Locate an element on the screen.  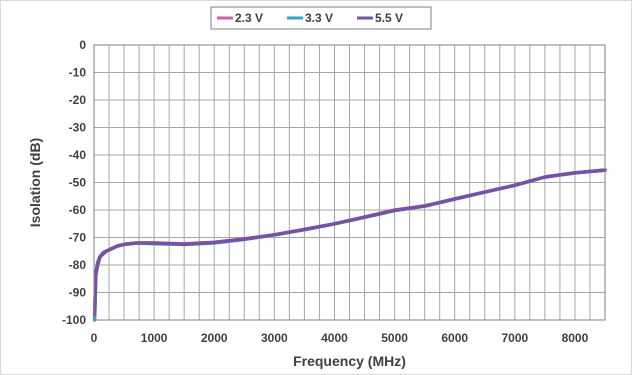
y-tick-label: -50 is located at coordinates (78, 183).